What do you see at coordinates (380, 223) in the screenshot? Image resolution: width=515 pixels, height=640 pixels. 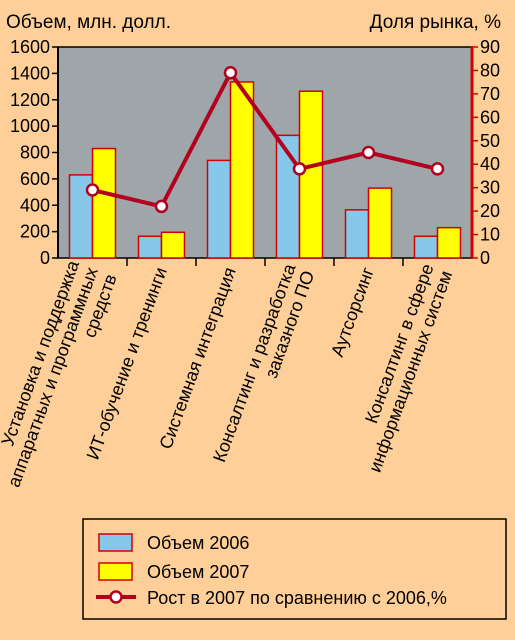 I see `bar-объем-2007-5` at bounding box center [380, 223].